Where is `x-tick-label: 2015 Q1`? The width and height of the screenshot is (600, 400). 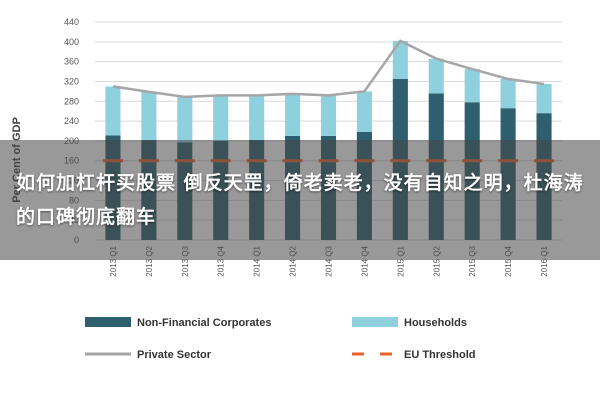
x-tick-label: 2015 Q1 is located at coordinates (400, 260).